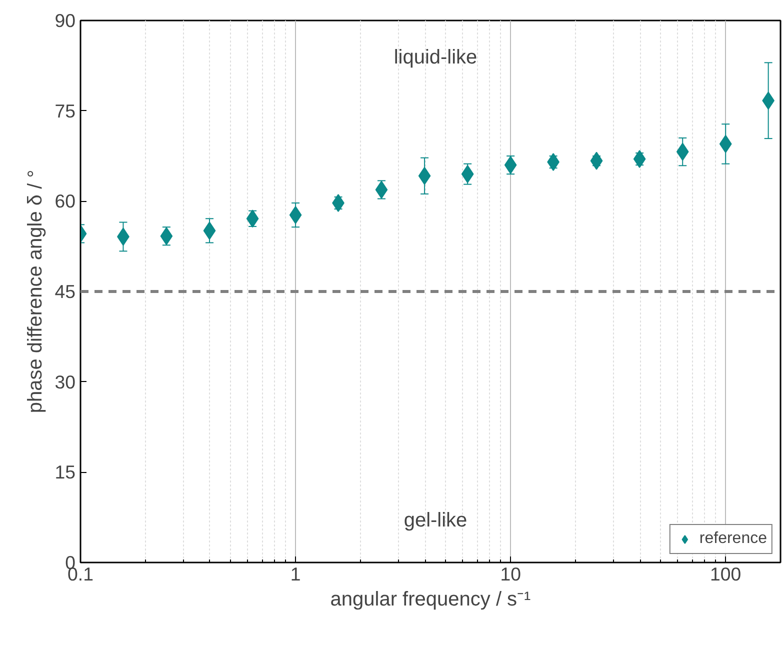 The height and width of the screenshot is (647, 782). I want to click on y-tick-label: 15, so click(65, 472).